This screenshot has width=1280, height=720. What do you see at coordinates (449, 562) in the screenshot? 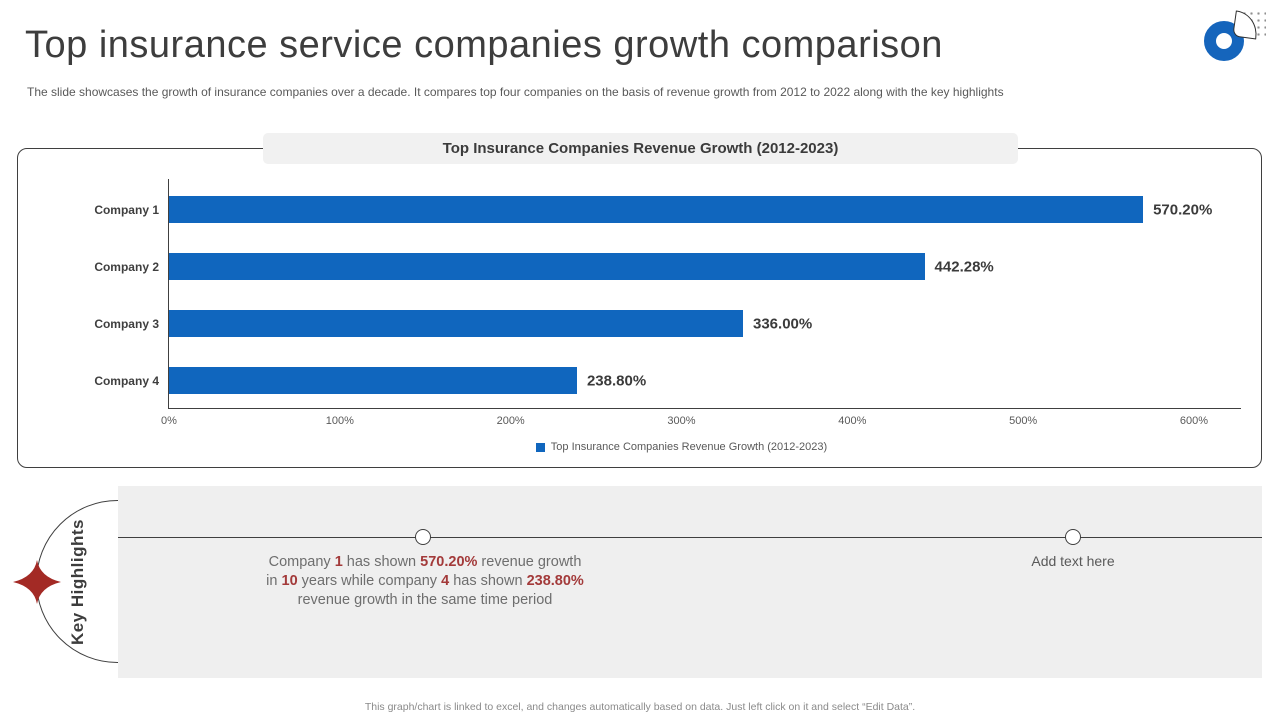
I see `highlight-emphasis: 570.20%` at bounding box center [449, 562].